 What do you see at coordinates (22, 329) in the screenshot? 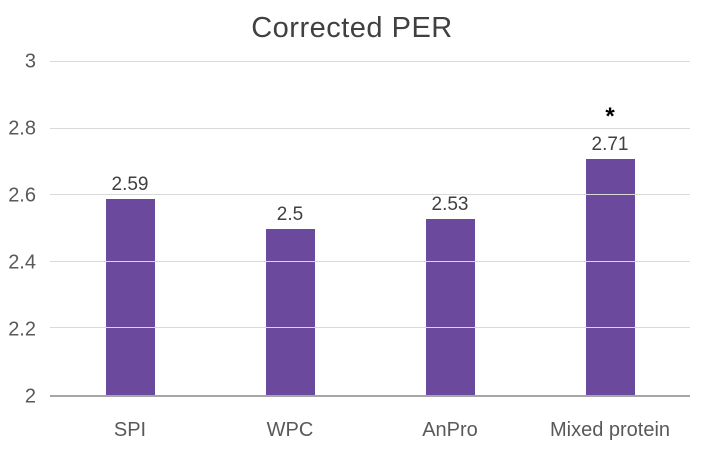
I see `y-tick-label: 2.2` at bounding box center [22, 329].